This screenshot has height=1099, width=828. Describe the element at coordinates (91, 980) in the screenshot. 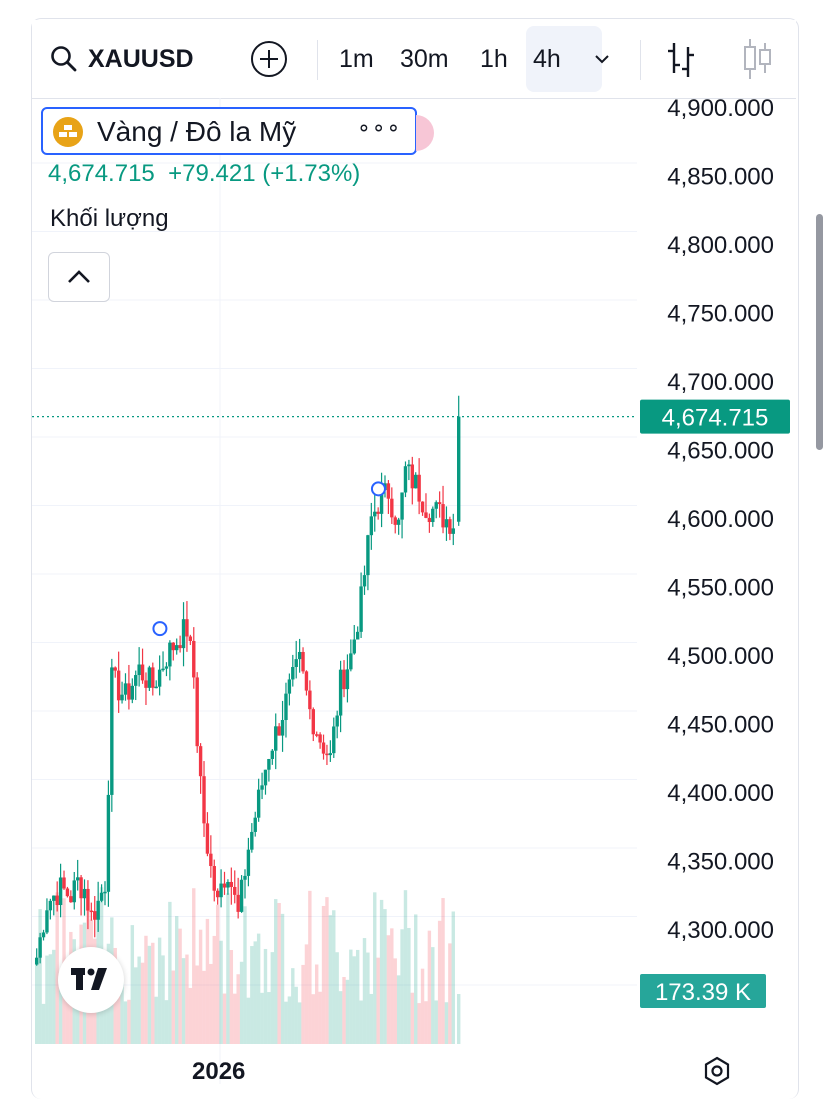

I see `tv-logo-icon` at that location.